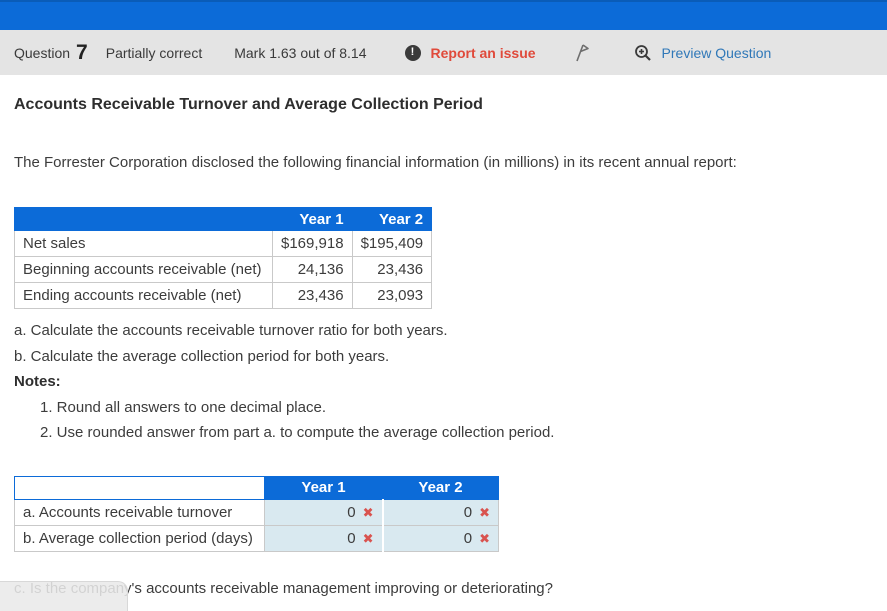 Image resolution: width=887 pixels, height=611 pixels. I want to click on value-year1: 23,436, so click(312, 295).